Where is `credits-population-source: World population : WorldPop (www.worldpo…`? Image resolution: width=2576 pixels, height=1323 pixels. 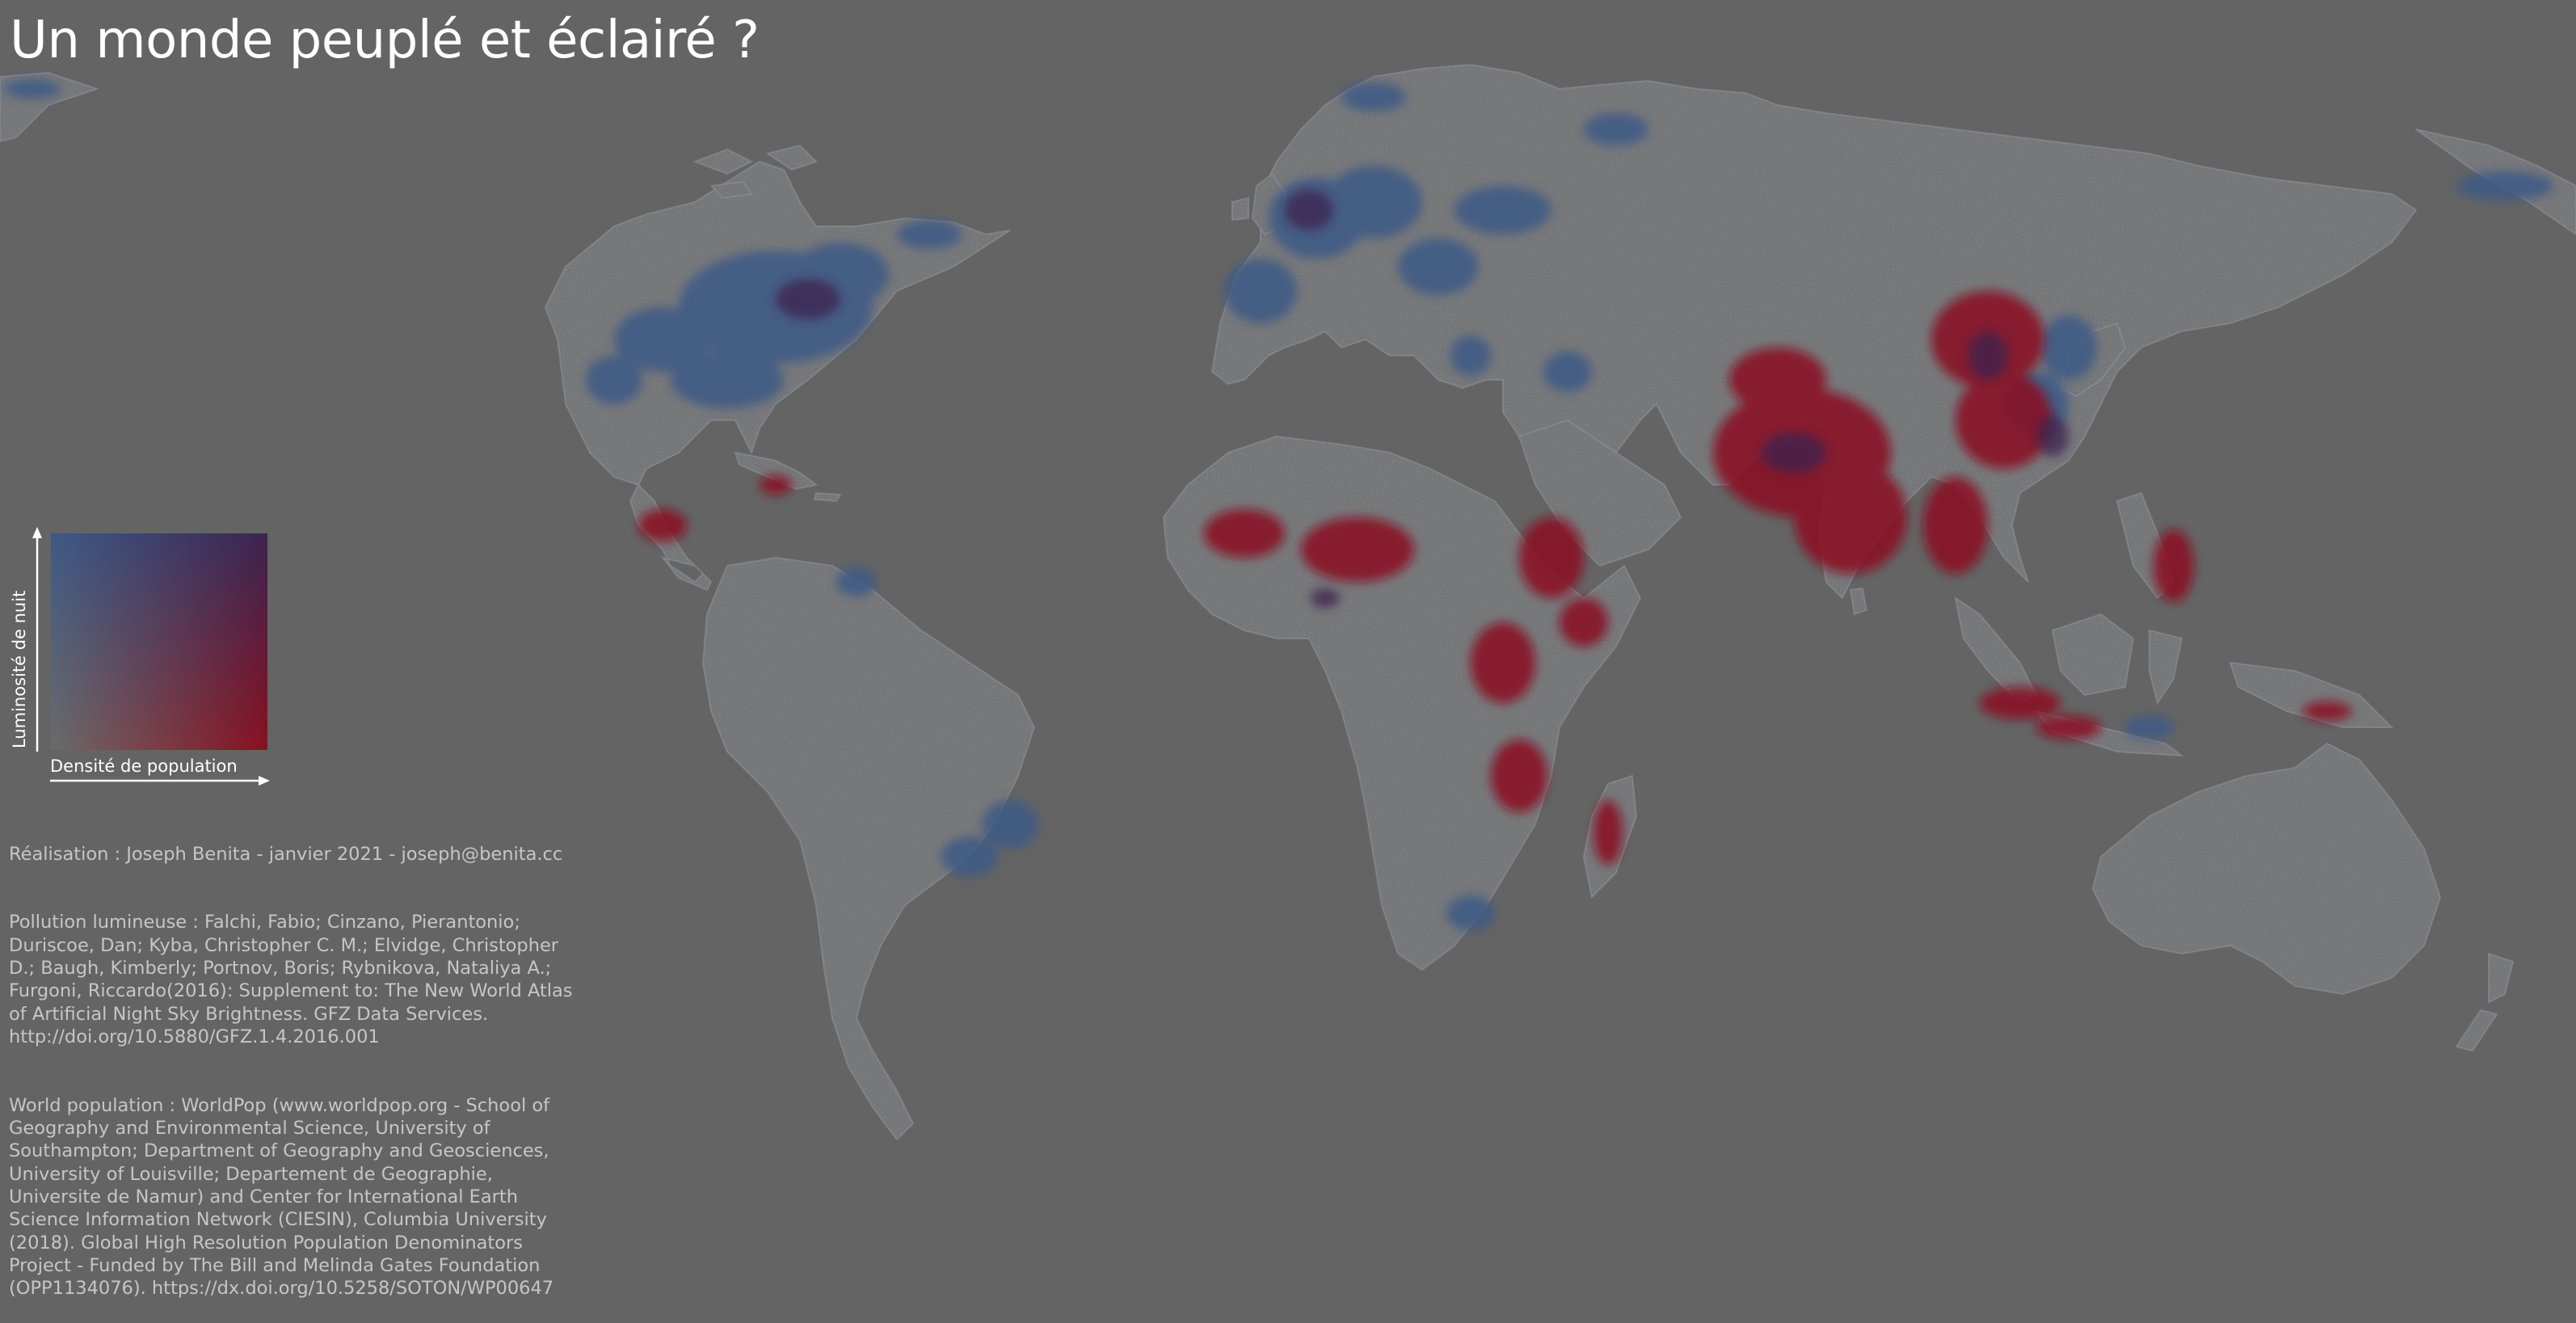 credits-population-source: World population : WorldPop (www.worldpo… is located at coordinates (282, 1197).